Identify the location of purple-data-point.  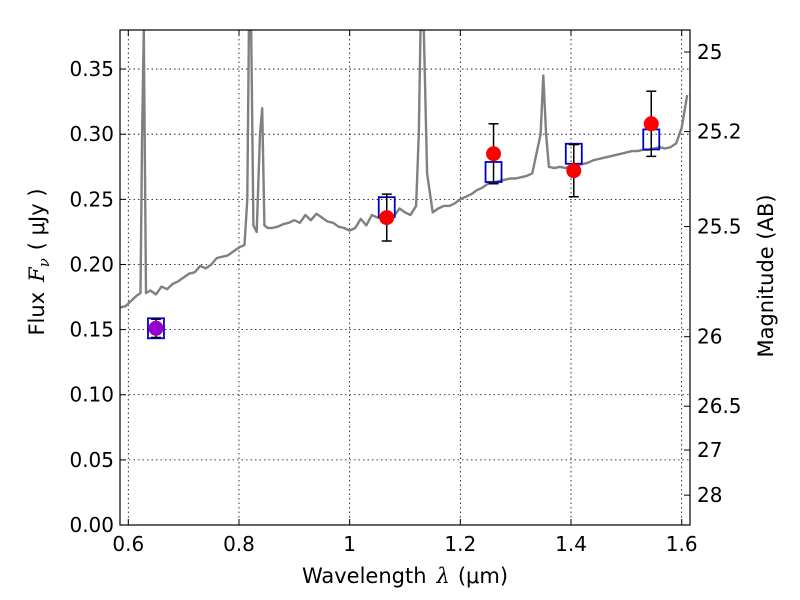
(156, 328).